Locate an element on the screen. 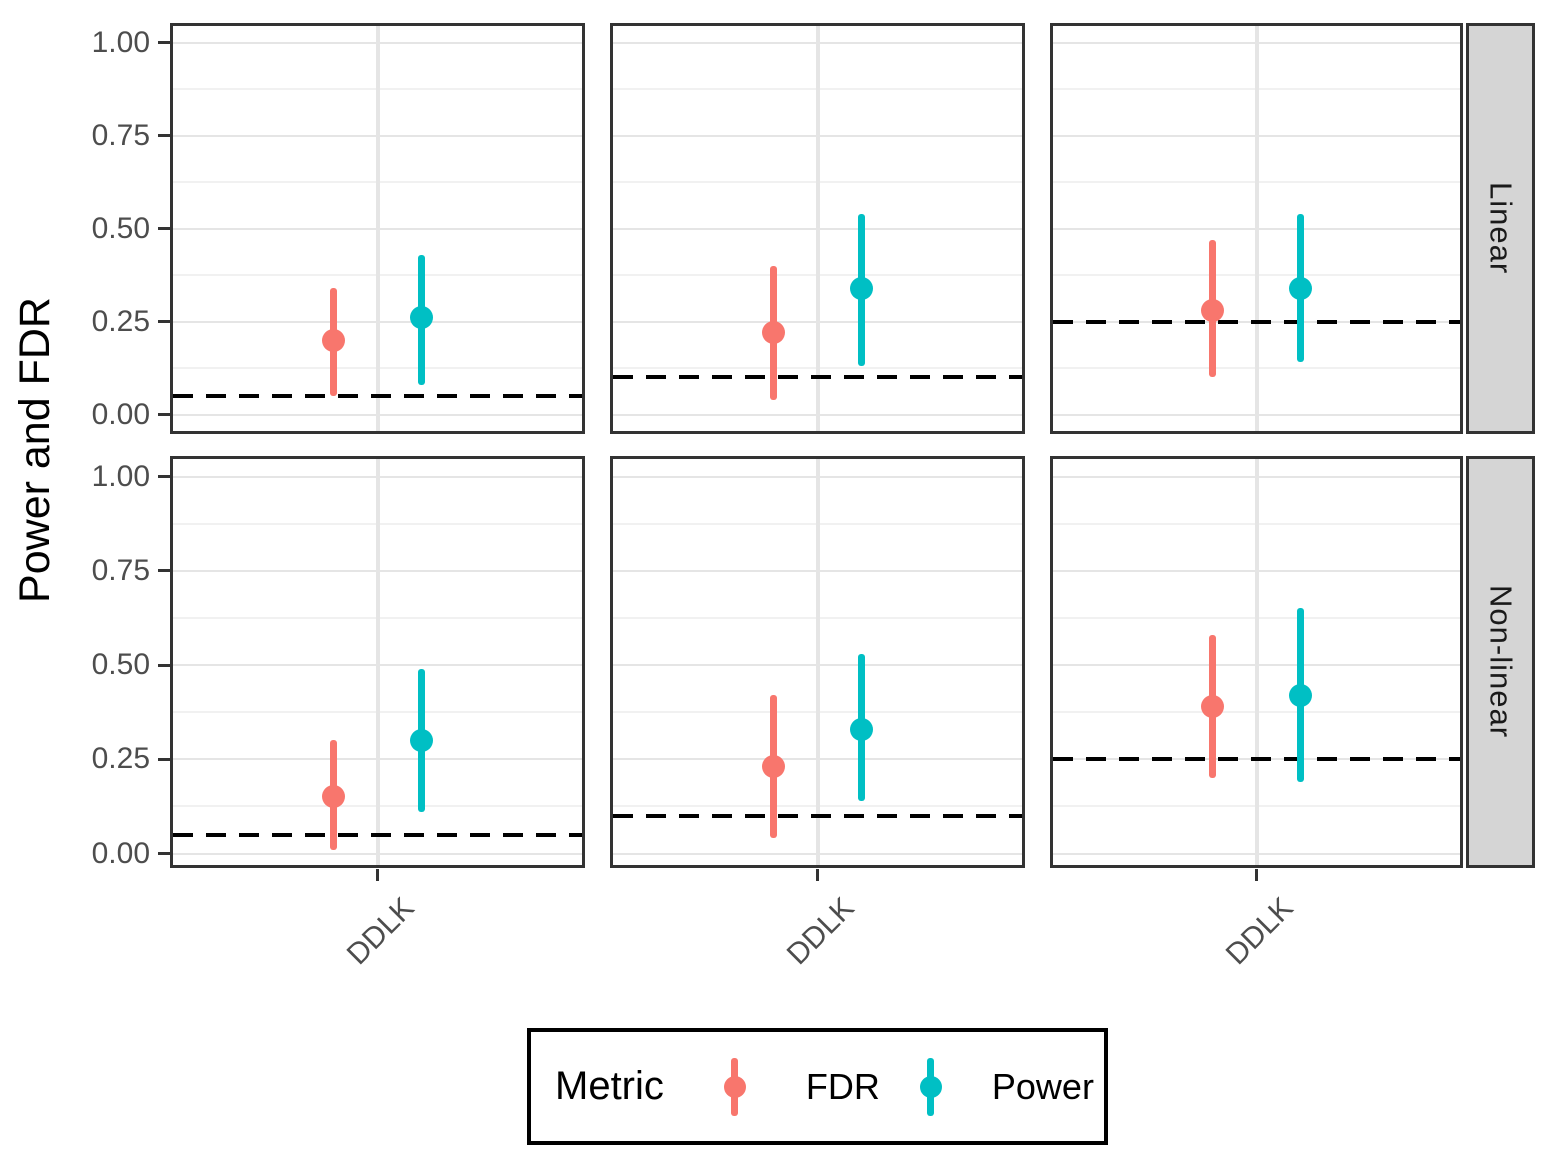 Image resolution: width=1560 pixels, height=1170 pixels. facet-strip: Non-linear is located at coordinates (1500, 662).